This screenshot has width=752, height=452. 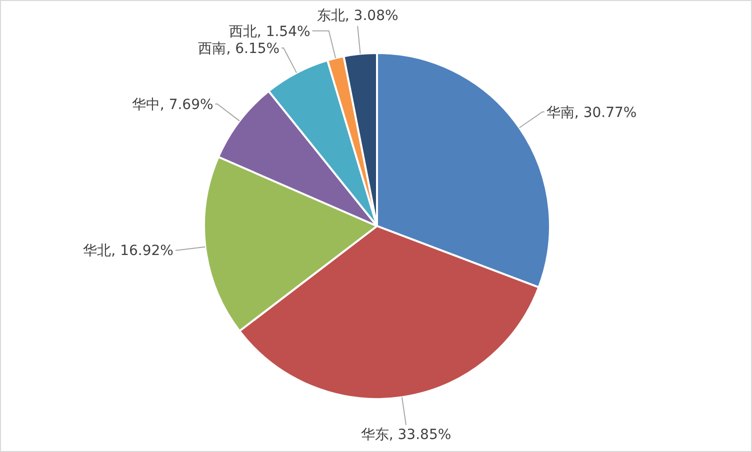 I want to click on slice-label: 华北, 16.92%, so click(x=128, y=251).